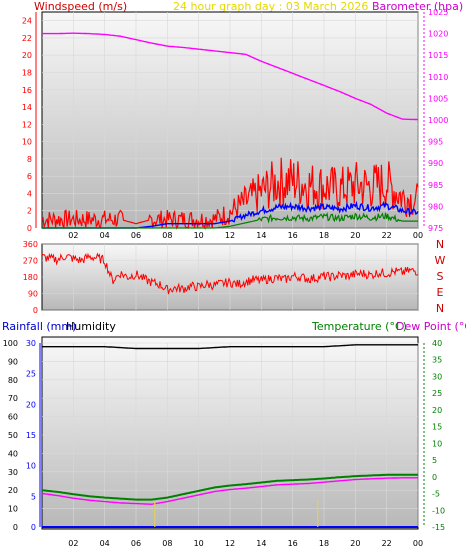 Image resolution: width=466 pixels, height=555 pixels. What do you see at coordinates (136, 235) in the screenshot?
I see `wind-time-tick-label: 06` at bounding box center [136, 235].